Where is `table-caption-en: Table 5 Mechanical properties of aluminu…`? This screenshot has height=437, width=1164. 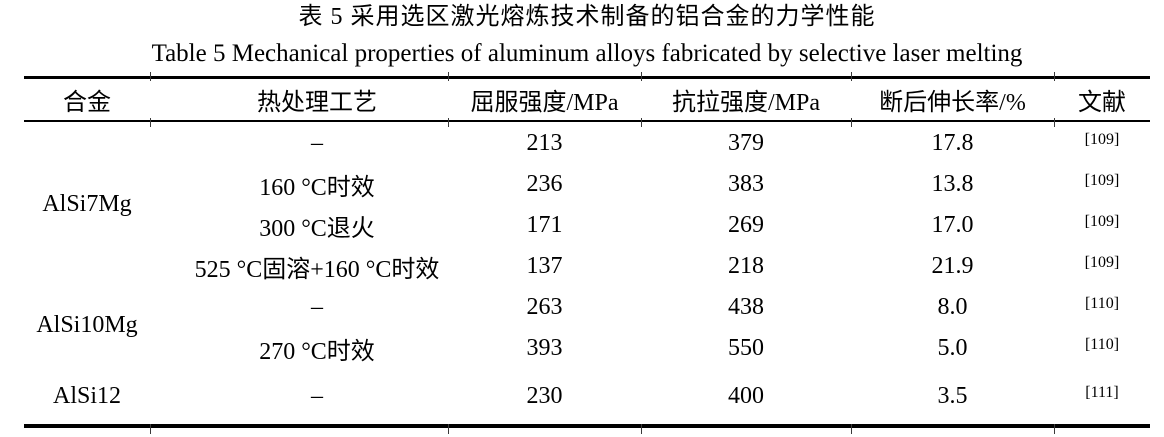 table-caption-en: Table 5 Mechanical properties of aluminu… is located at coordinates (587, 53).